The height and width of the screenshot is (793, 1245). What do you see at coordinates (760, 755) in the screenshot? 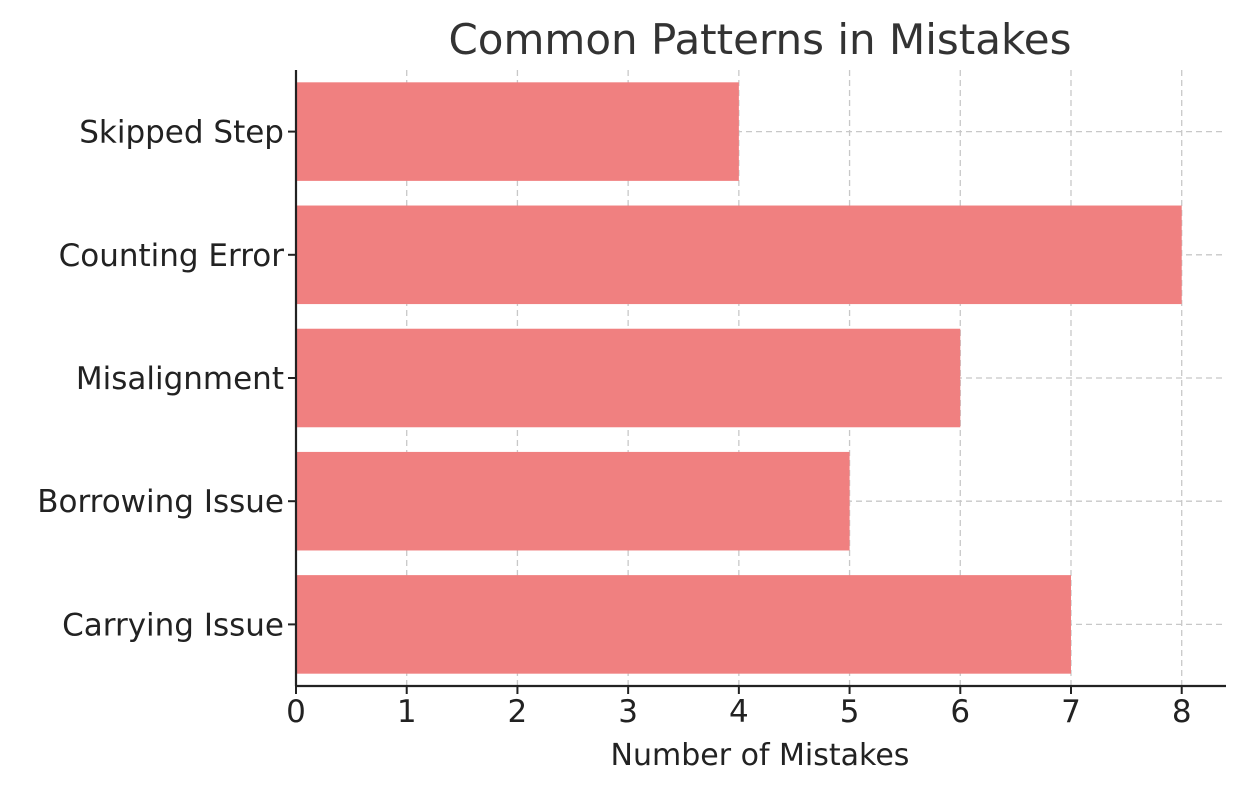
I see `x-axis-title: Number of Mistakes` at bounding box center [760, 755].